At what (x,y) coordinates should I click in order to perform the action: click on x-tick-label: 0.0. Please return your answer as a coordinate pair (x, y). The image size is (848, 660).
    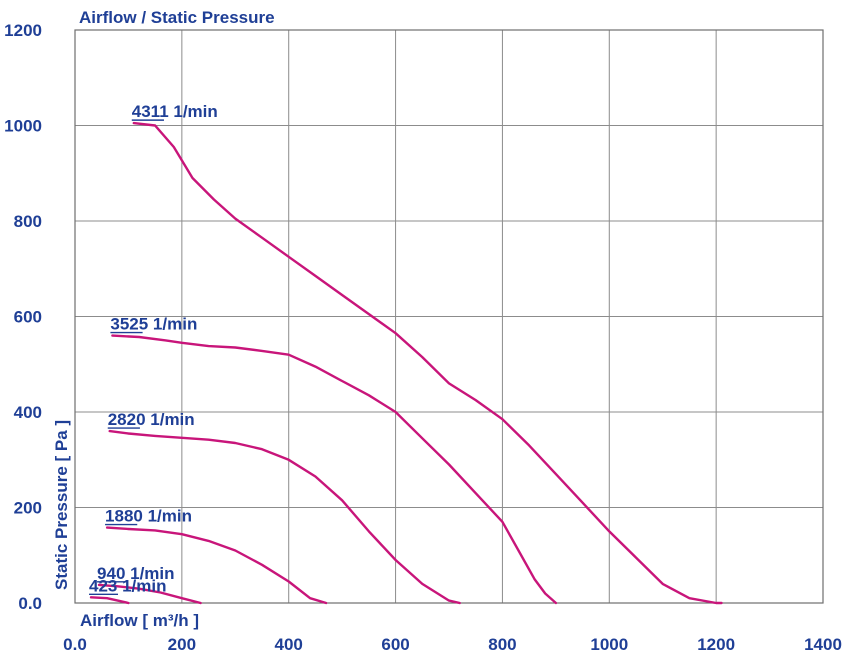
    Looking at the image, I should click on (75, 644).